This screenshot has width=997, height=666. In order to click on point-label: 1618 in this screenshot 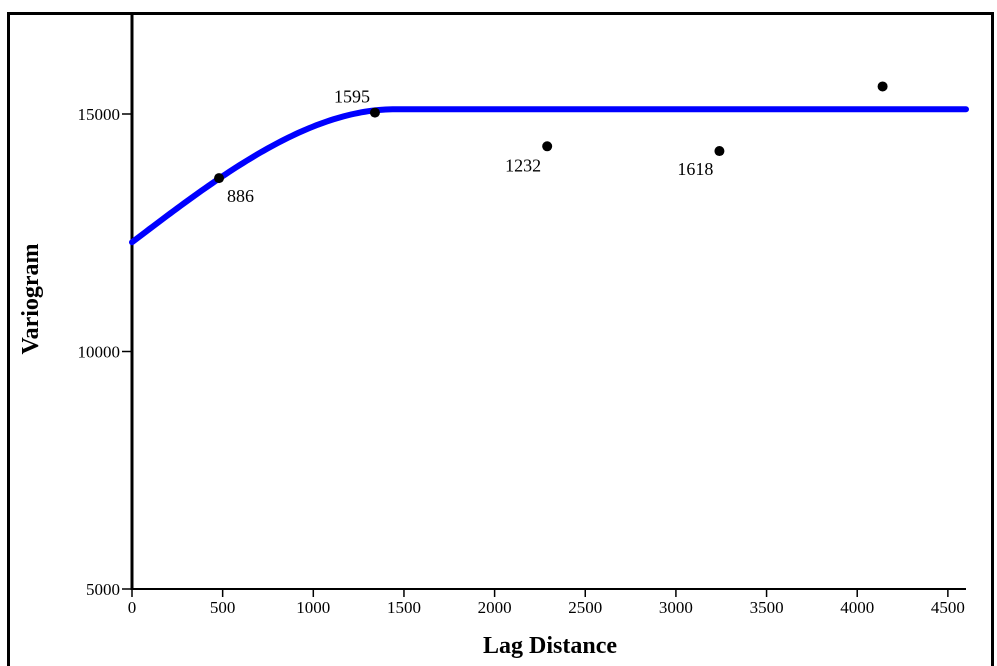, I will do `click(695, 169)`.